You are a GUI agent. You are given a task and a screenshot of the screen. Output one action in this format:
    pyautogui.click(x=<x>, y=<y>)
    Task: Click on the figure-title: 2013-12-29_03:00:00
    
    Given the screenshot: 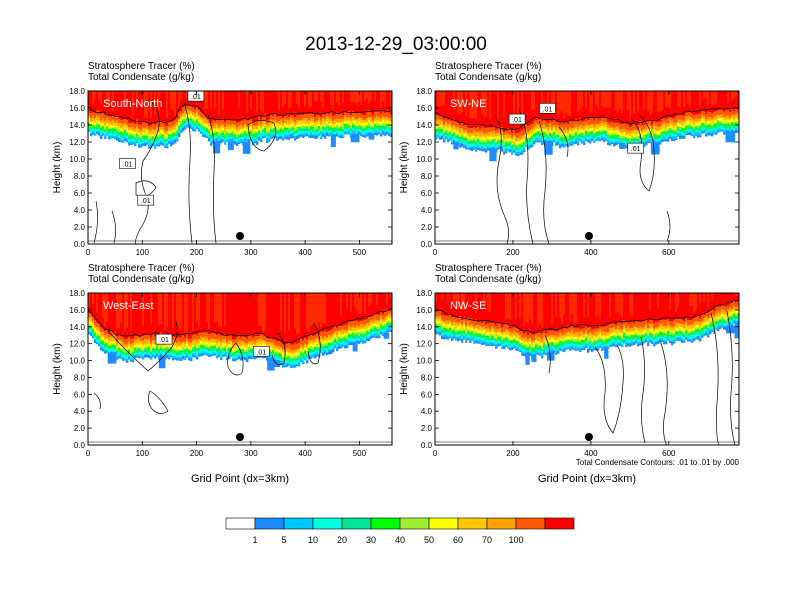 What is the action you would take?
    pyautogui.click(x=396, y=44)
    